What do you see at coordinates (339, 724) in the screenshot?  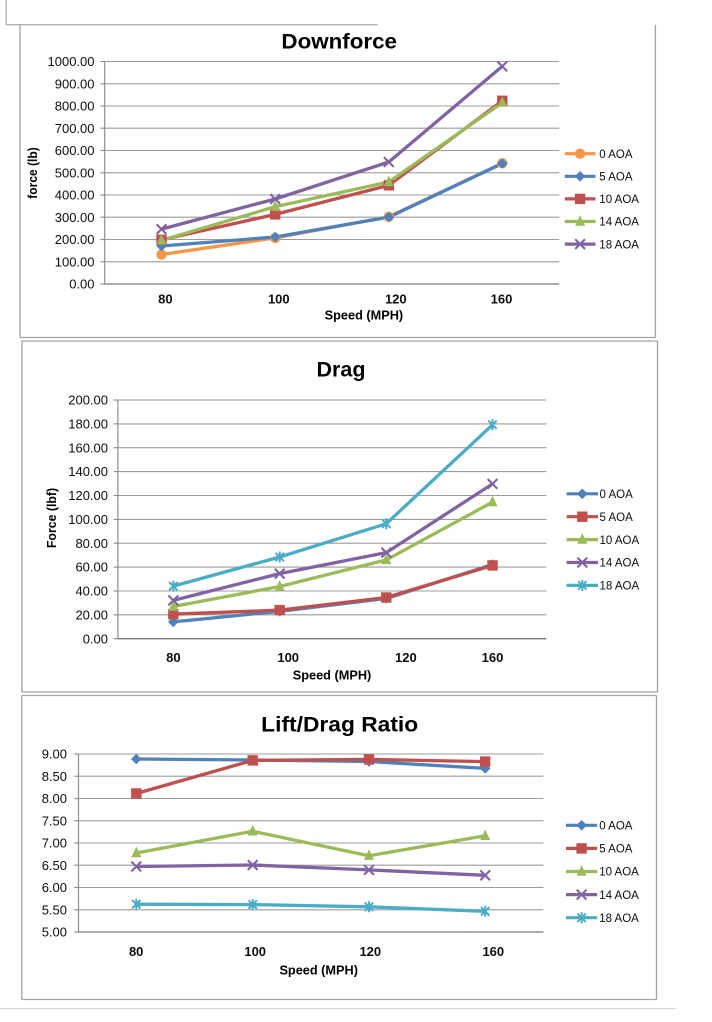 I see `svg-text: Lift/Drag Ratio` at bounding box center [339, 724].